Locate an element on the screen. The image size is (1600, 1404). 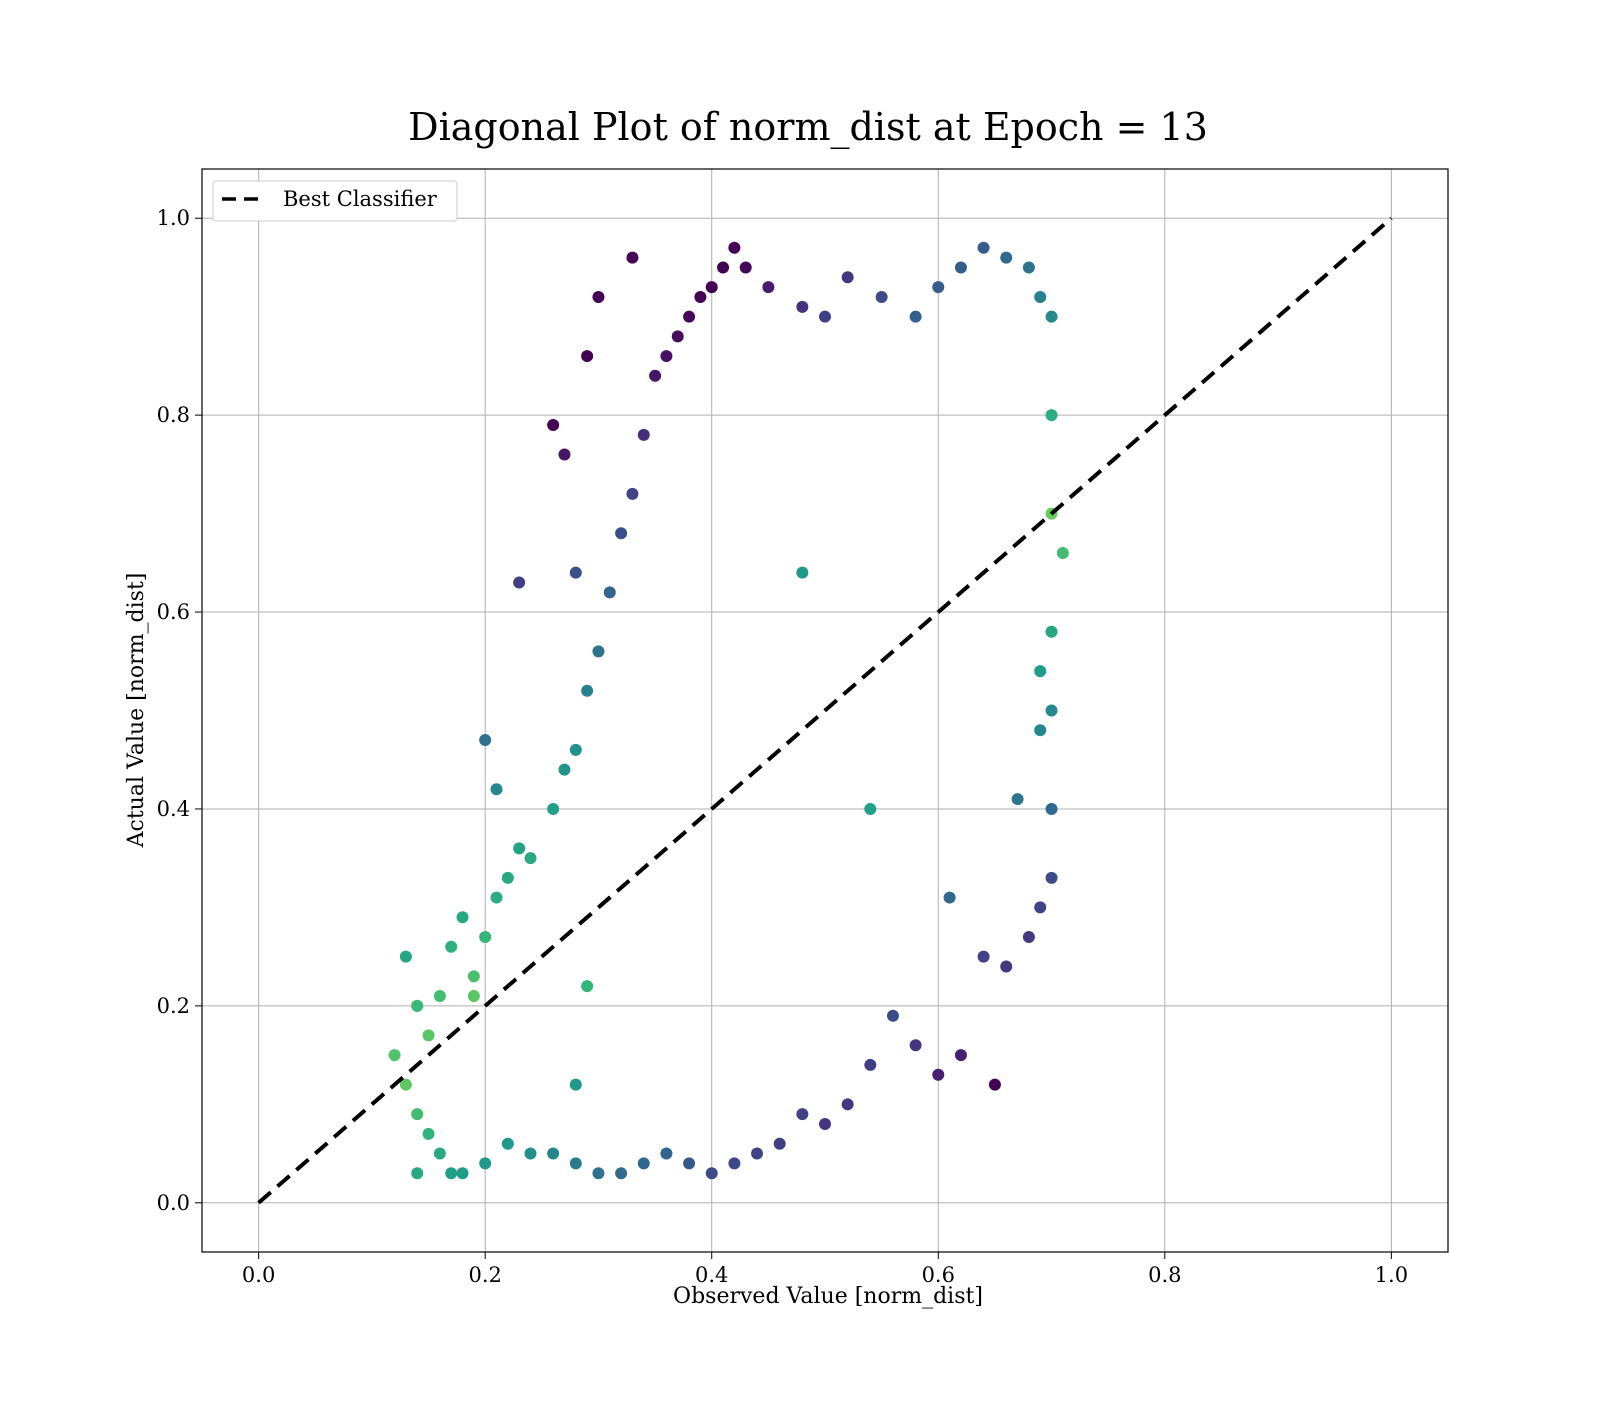
x-tick-label: 0.2 is located at coordinates (484, 1275).